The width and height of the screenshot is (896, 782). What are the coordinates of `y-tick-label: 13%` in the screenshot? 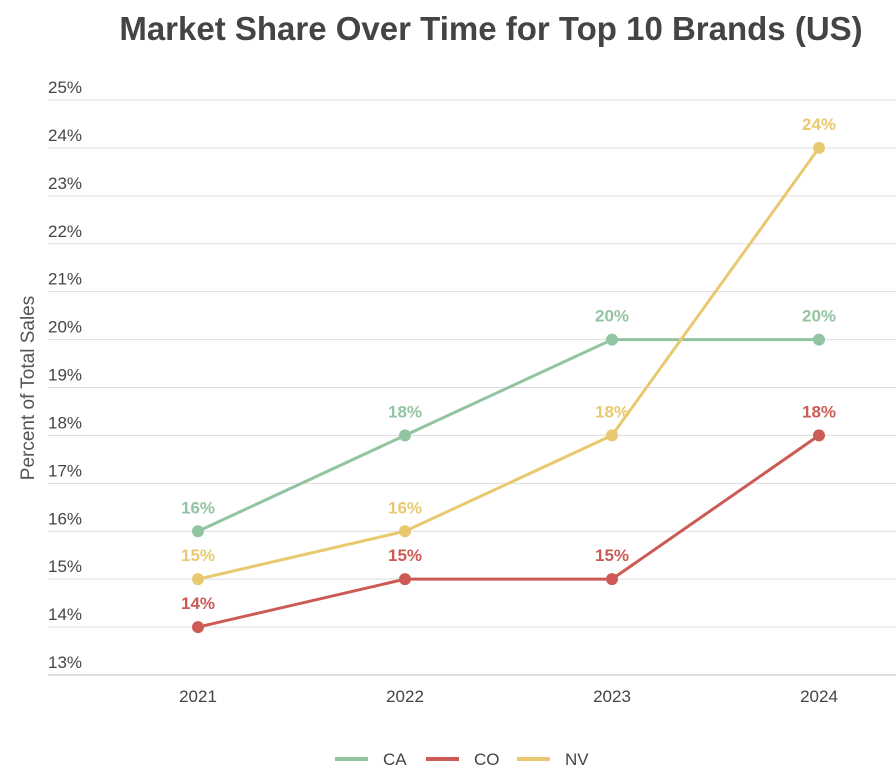 It's located at (65, 662).